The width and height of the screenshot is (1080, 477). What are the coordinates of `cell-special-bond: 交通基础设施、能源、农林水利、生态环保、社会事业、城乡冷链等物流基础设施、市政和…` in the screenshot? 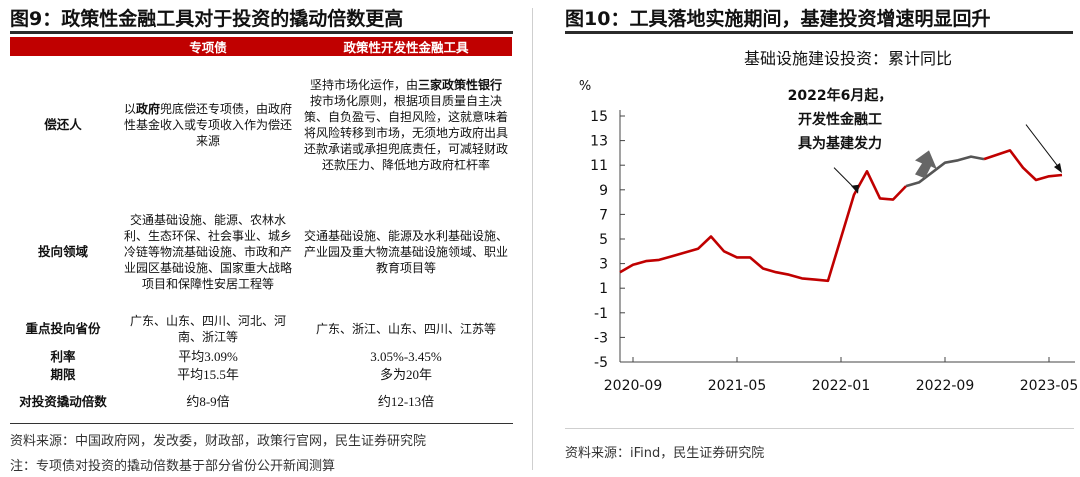 It's located at (207, 252).